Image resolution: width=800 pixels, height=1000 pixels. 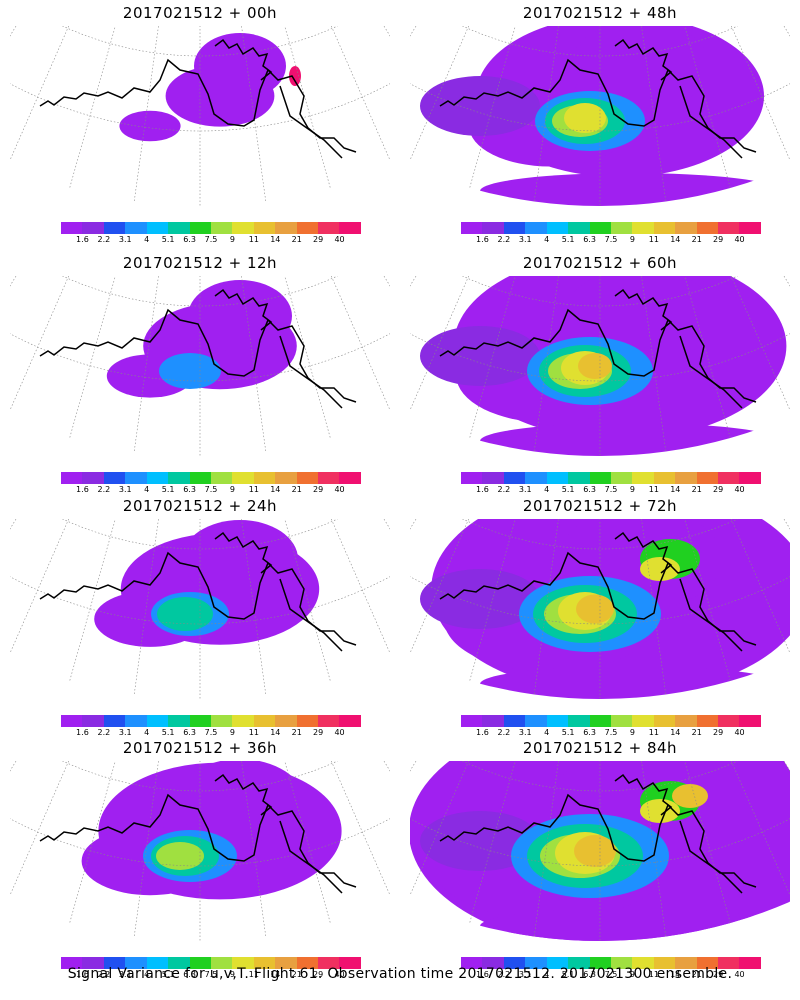 What do you see at coordinates (653, 239) in the screenshot?
I see `colorbar-tick-label: 11` at bounding box center [653, 239].